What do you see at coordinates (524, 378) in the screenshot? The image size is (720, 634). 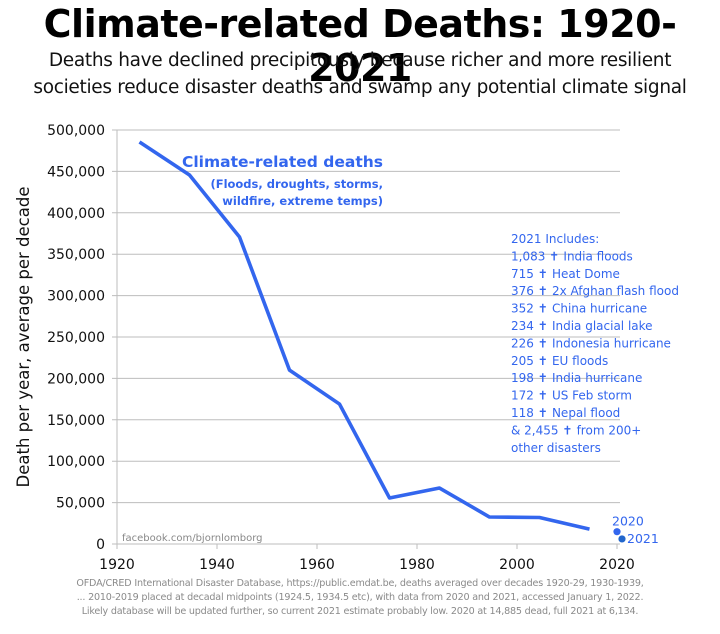 I see `includes-count: 198` at bounding box center [524, 378].